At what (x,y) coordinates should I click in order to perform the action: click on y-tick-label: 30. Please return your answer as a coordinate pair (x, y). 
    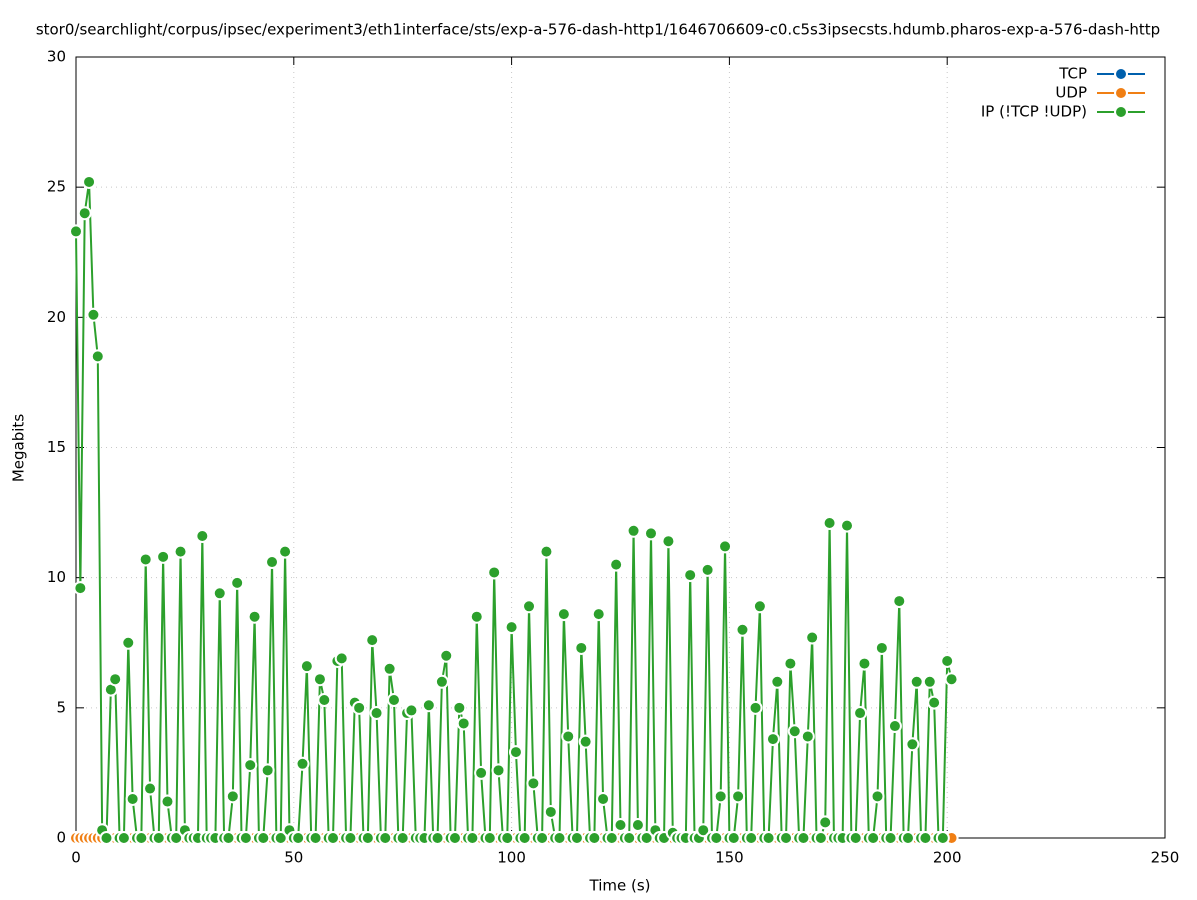
    Looking at the image, I should click on (56, 57).